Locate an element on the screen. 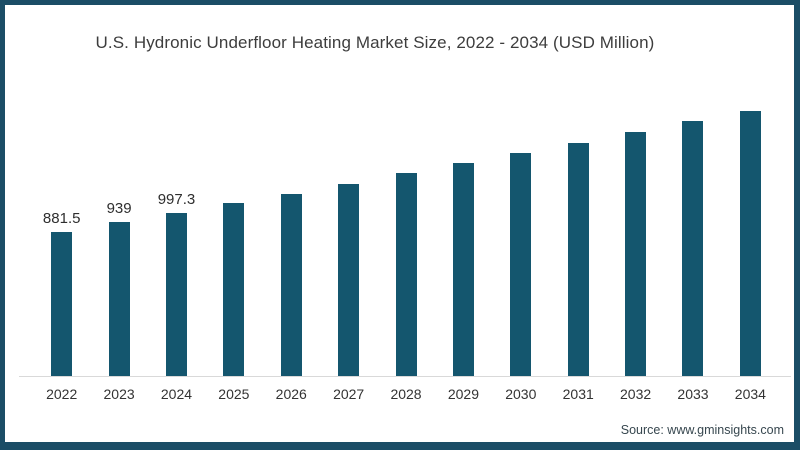 This screenshot has width=800, height=450. bar-slot: 881.5 is located at coordinates (61, 237).